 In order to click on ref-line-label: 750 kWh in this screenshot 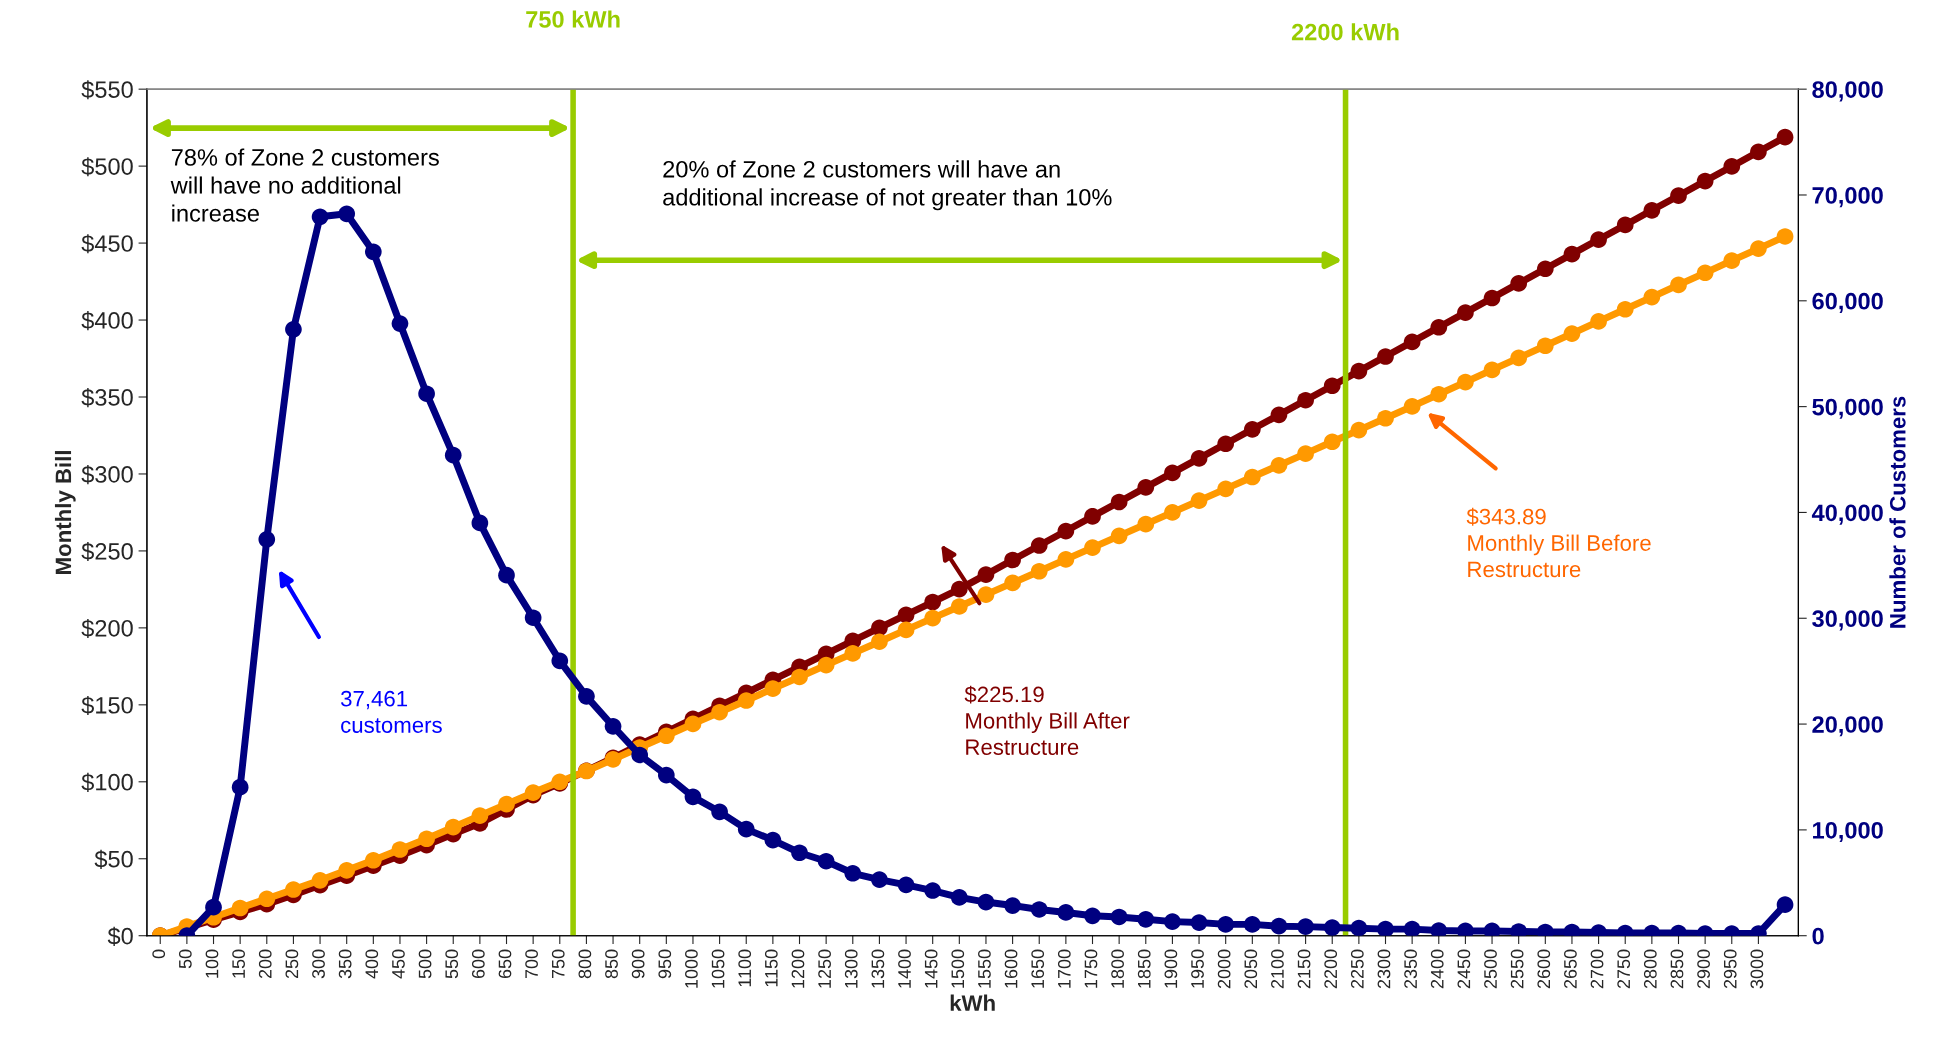, I will do `click(573, 19)`.